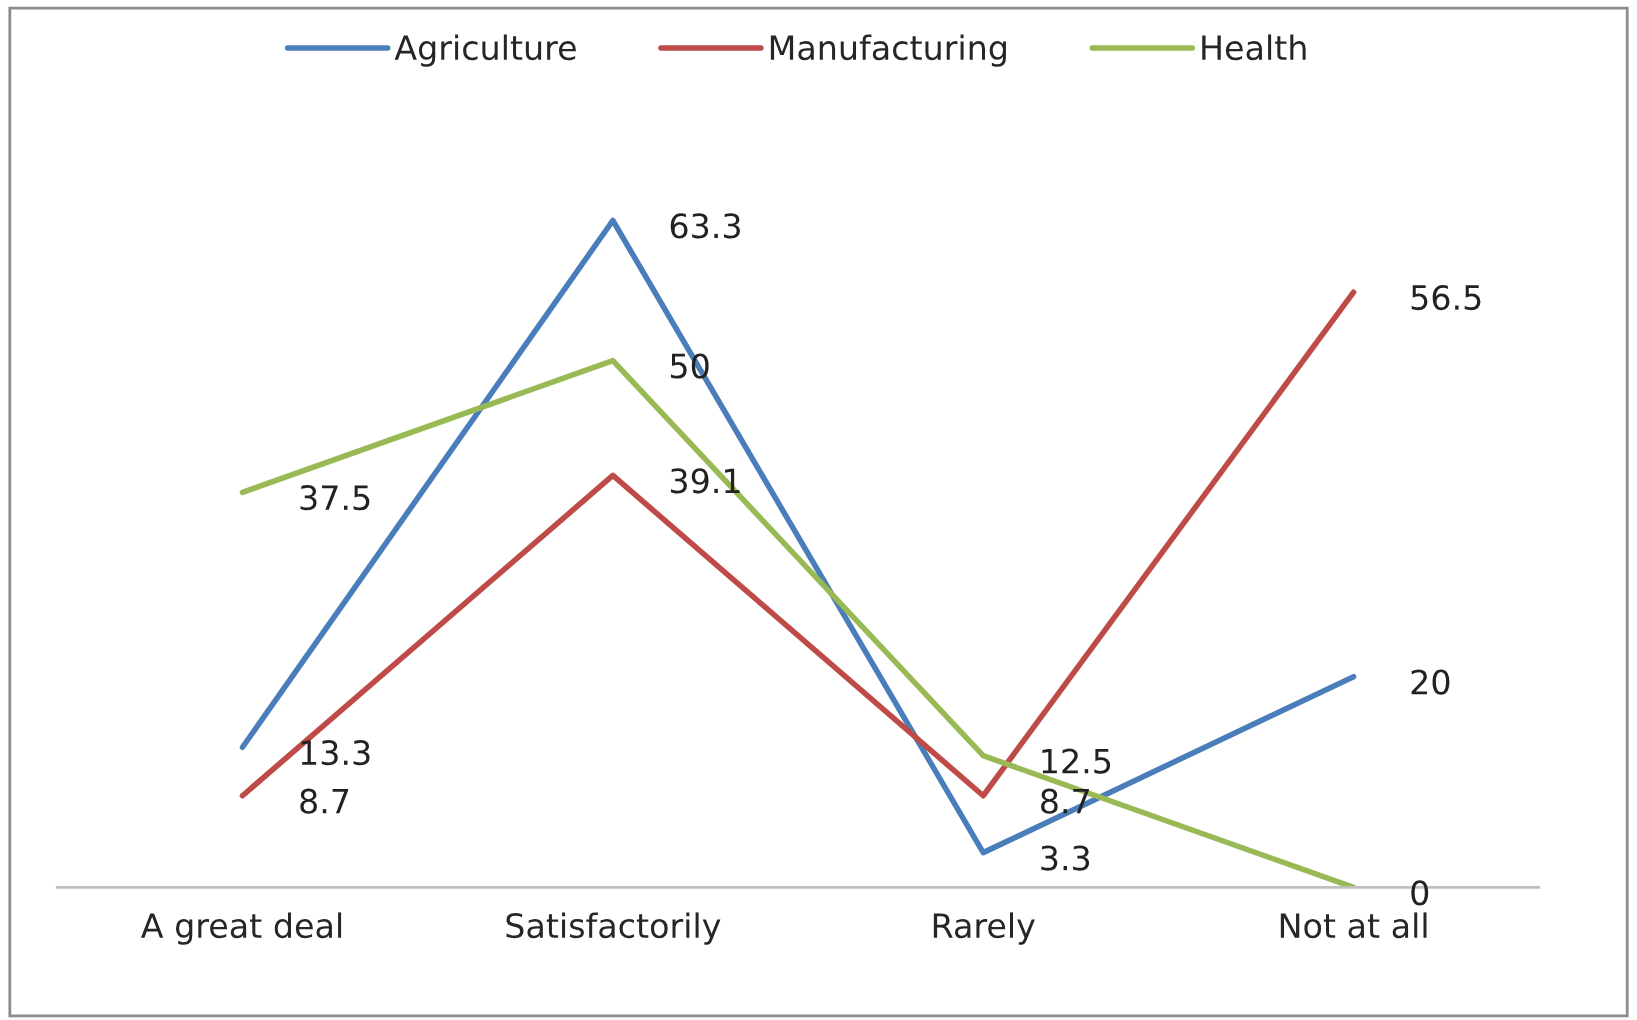  I want to click on data-label: 12.5, so click(1076, 761).